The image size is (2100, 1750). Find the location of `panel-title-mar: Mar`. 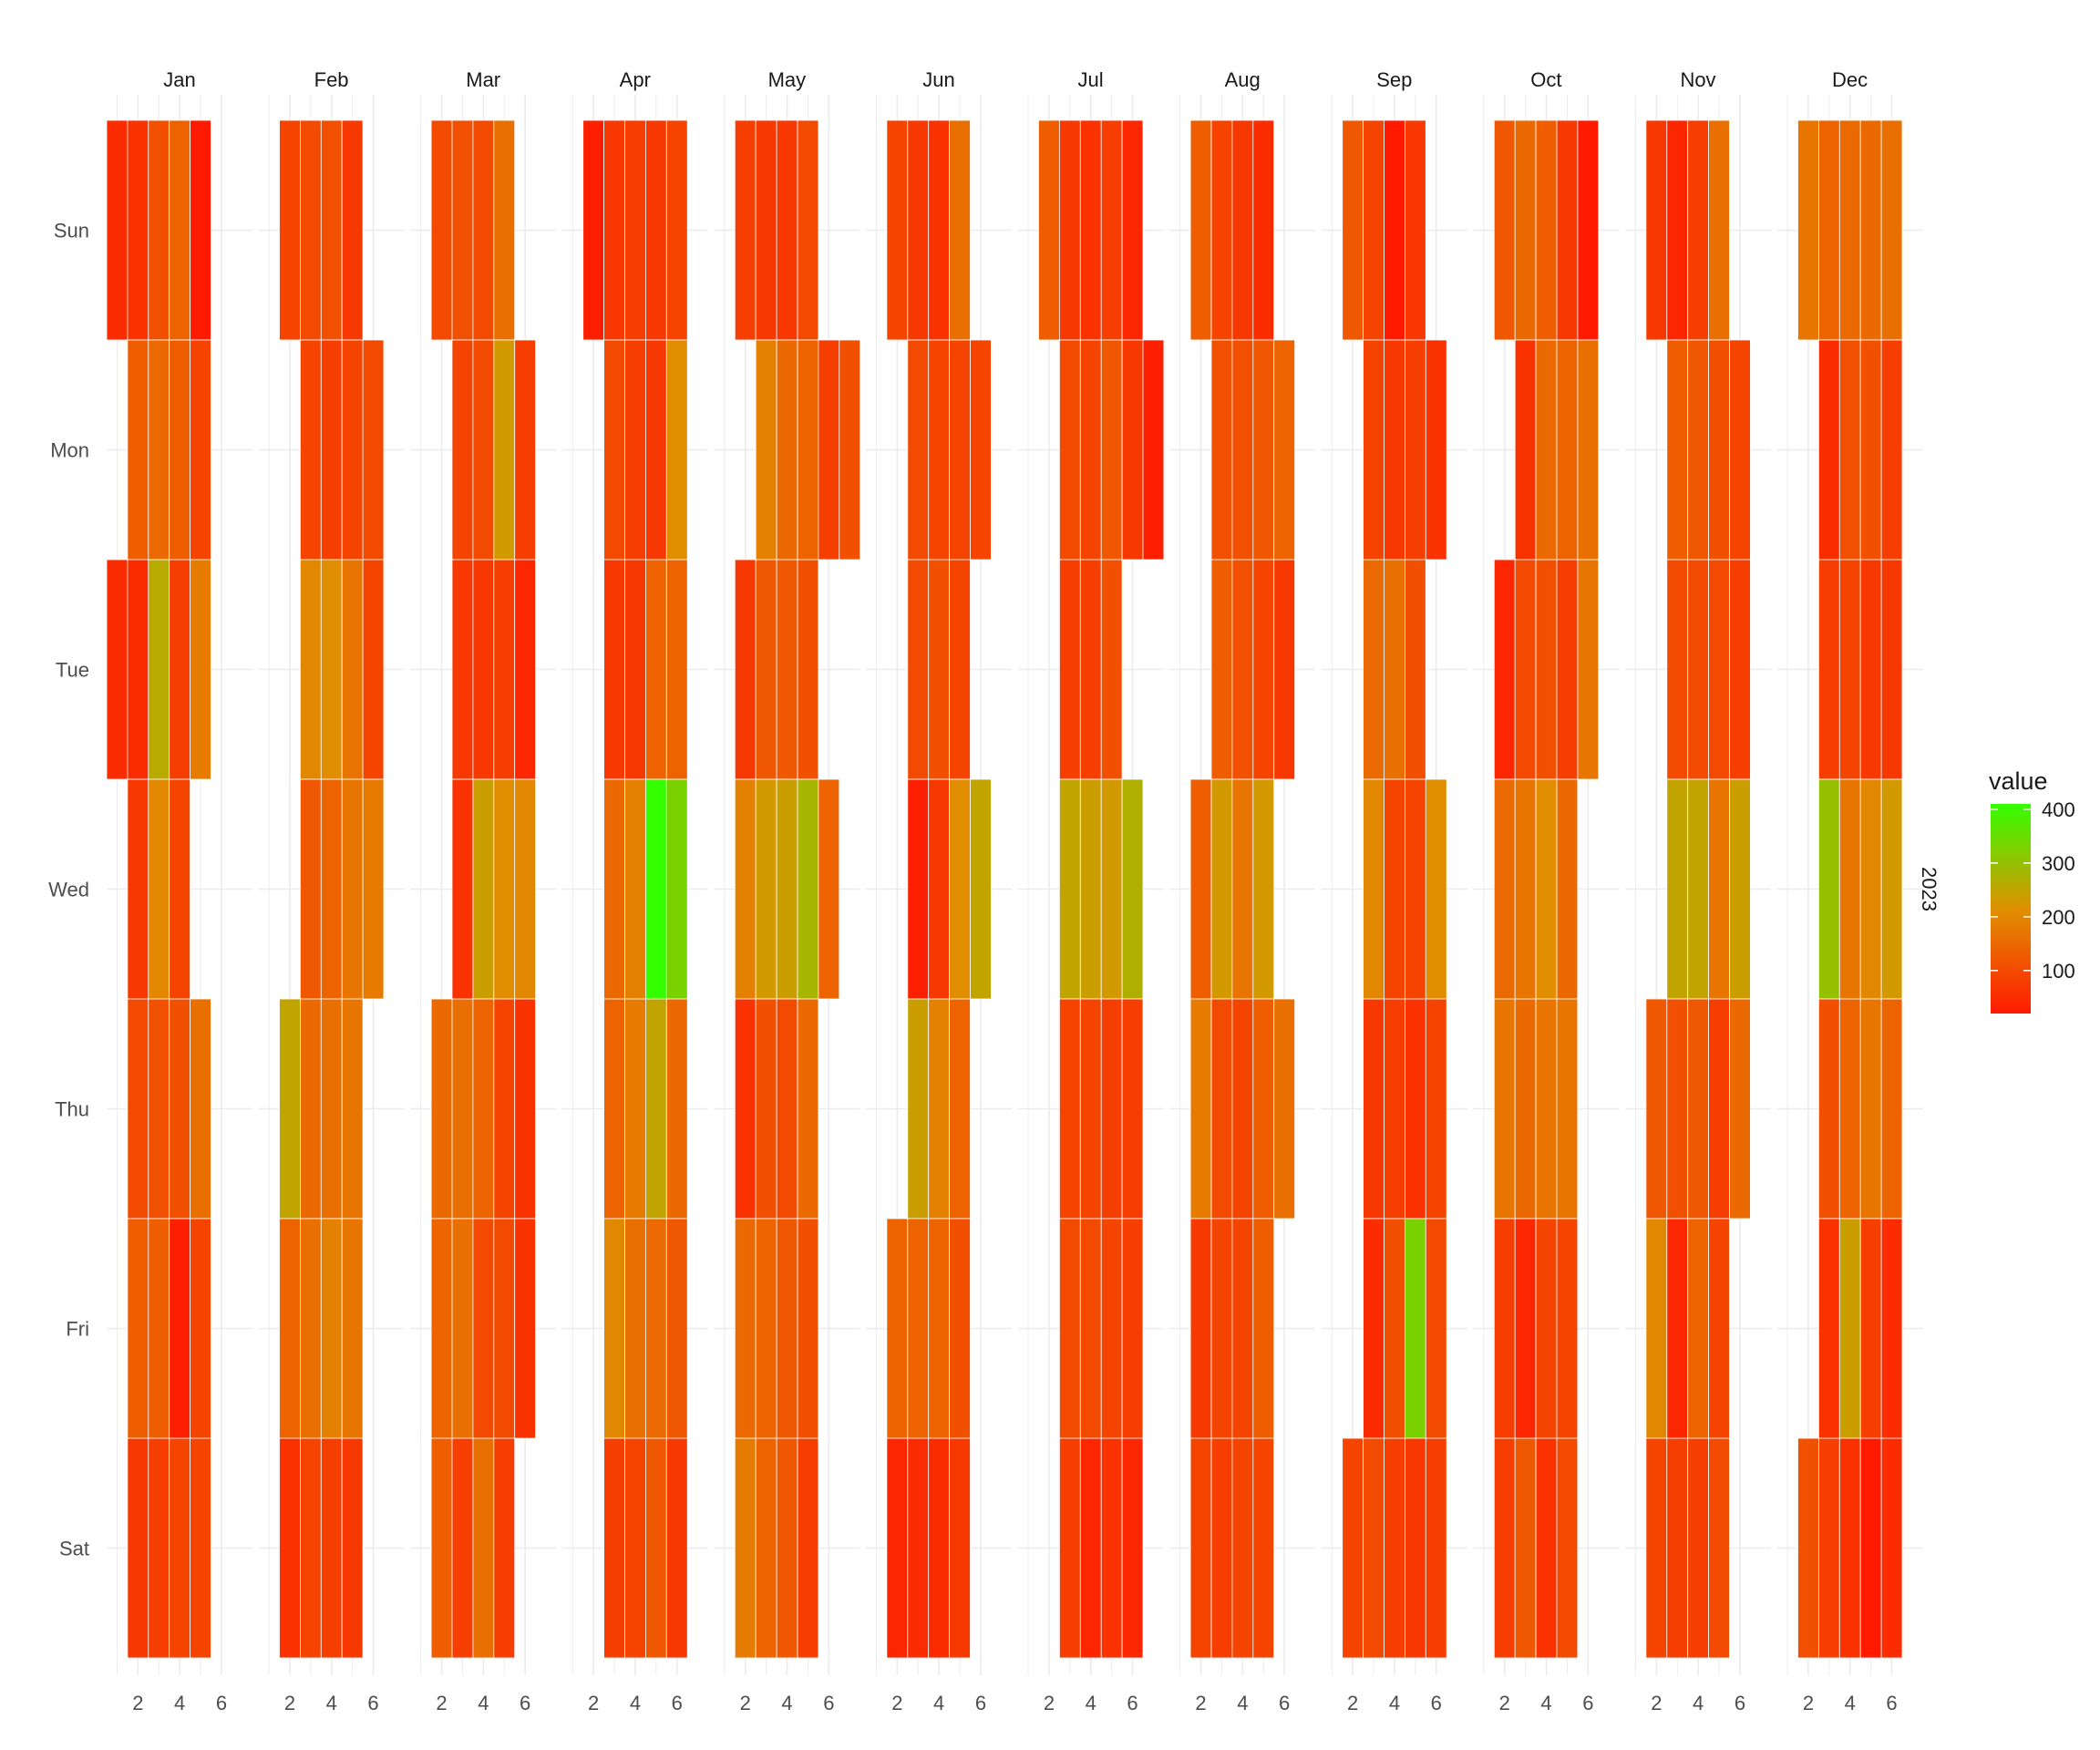

panel-title-mar: Mar is located at coordinates (483, 80).